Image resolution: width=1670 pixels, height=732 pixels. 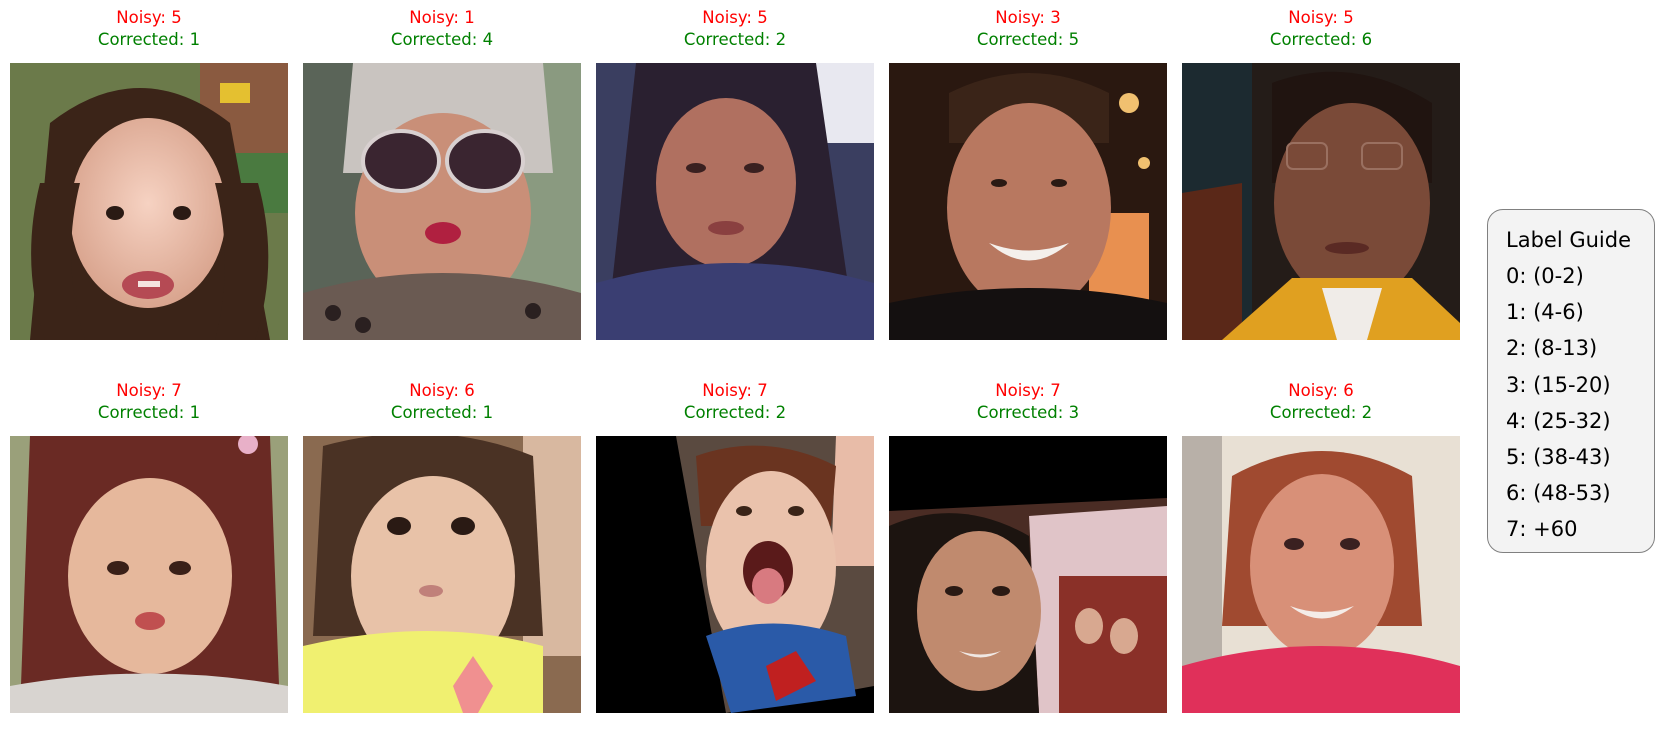 I want to click on corrected-label: Corrected: 6, so click(x=1321, y=39).